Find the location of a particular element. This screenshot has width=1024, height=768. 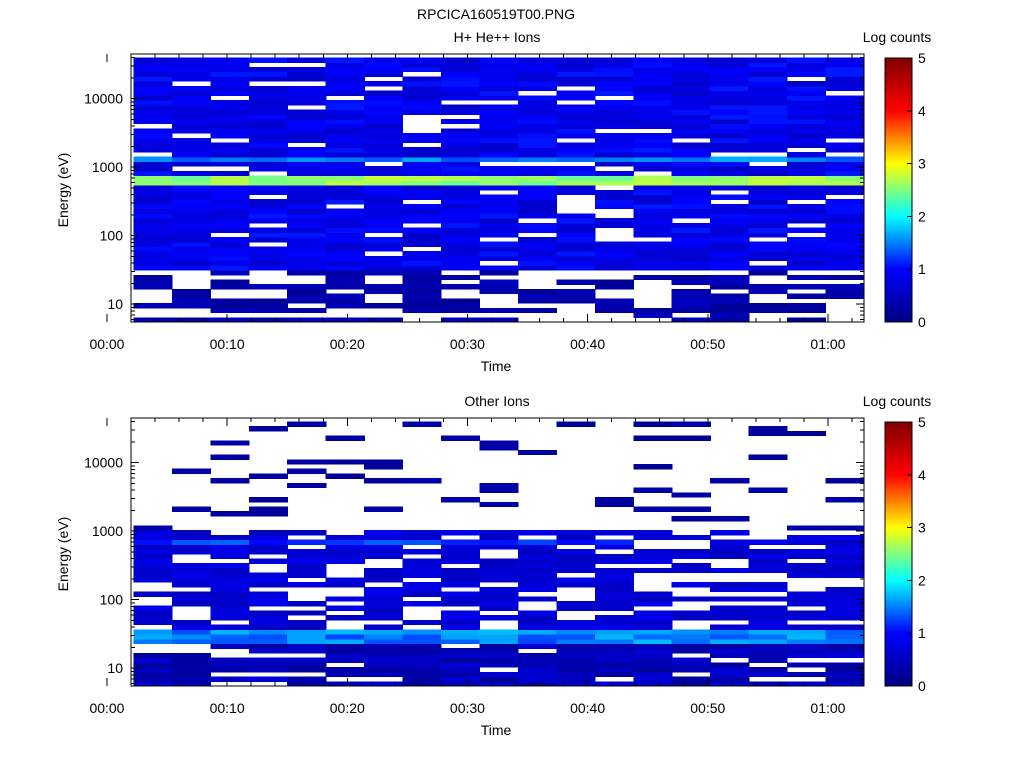

colorbar-label-other: Log counts is located at coordinates (897, 401).